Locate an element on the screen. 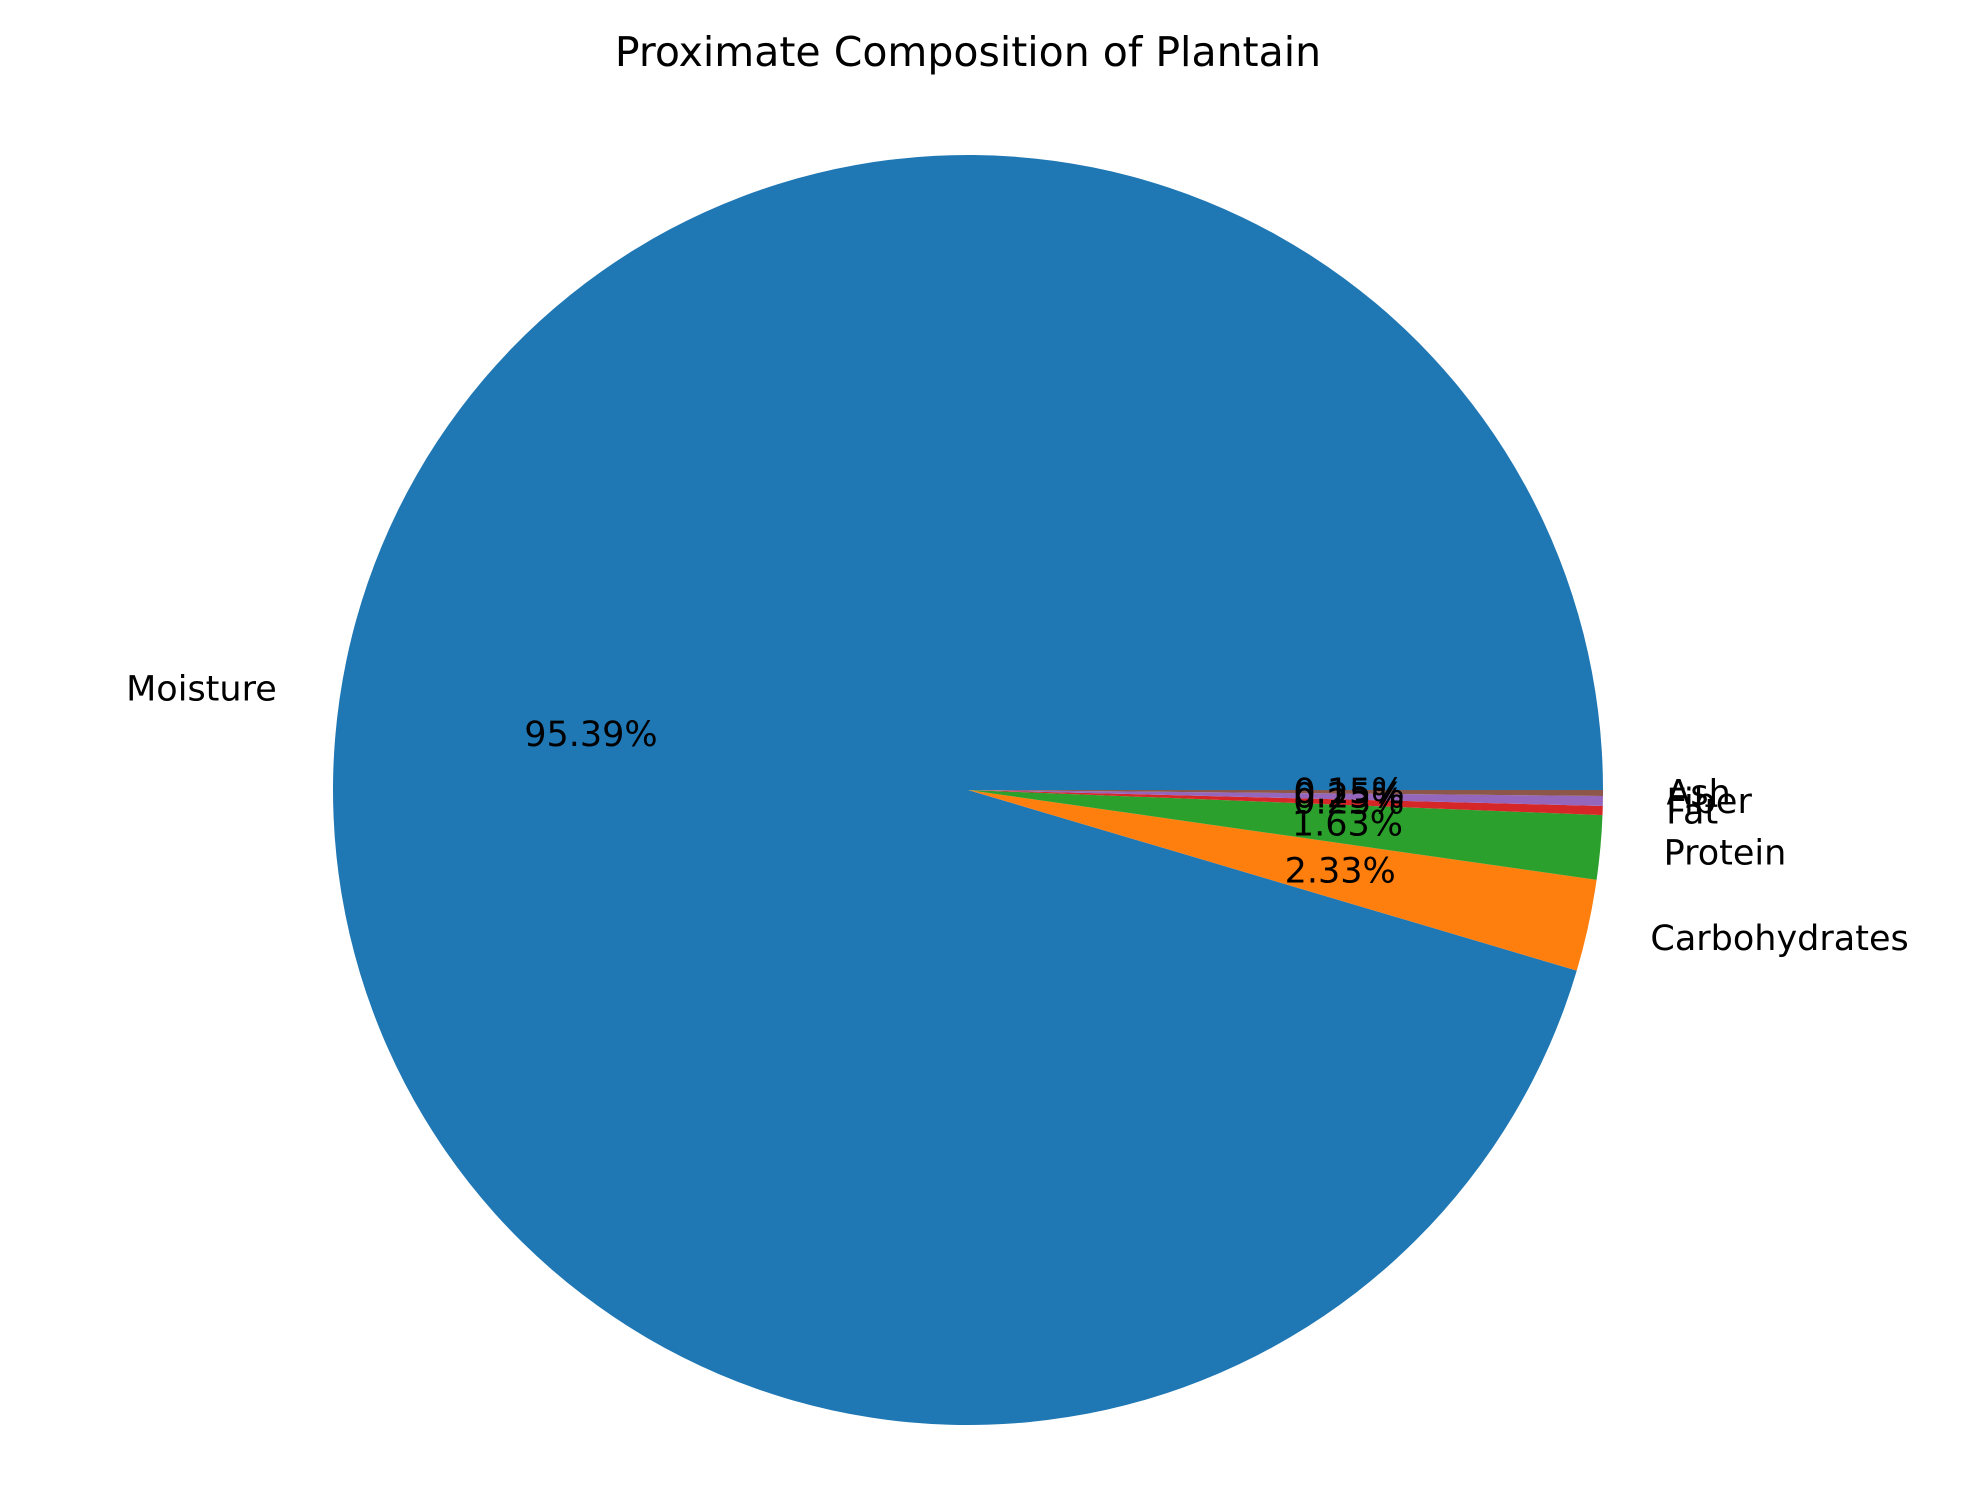 The height and width of the screenshot is (1509, 1974). pie-label-ash: Ash is located at coordinates (1698, 793).